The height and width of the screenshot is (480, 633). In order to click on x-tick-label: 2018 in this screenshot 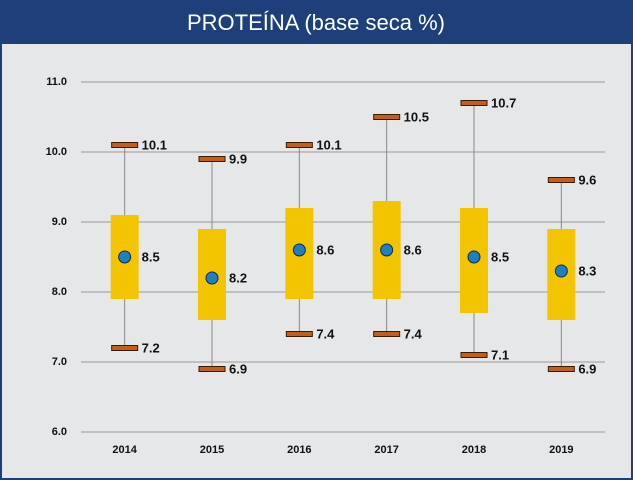, I will do `click(474, 450)`.